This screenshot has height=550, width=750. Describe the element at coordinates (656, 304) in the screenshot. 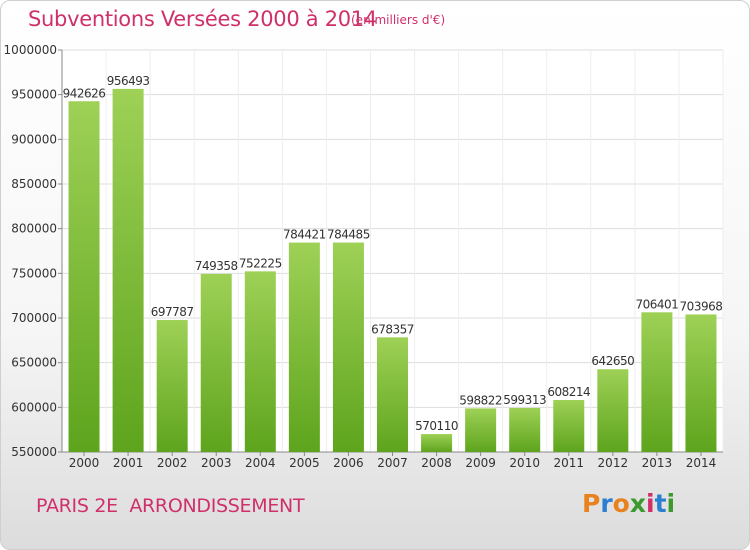

I see `data-label: 706401` at that location.